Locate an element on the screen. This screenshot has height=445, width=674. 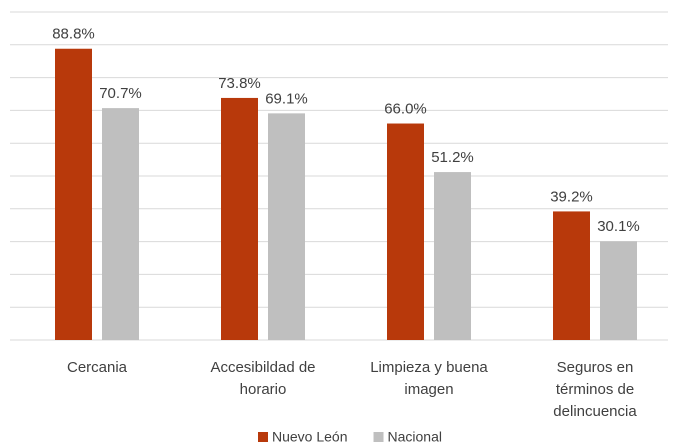
legend-label: Nuevo León is located at coordinates (310, 437).